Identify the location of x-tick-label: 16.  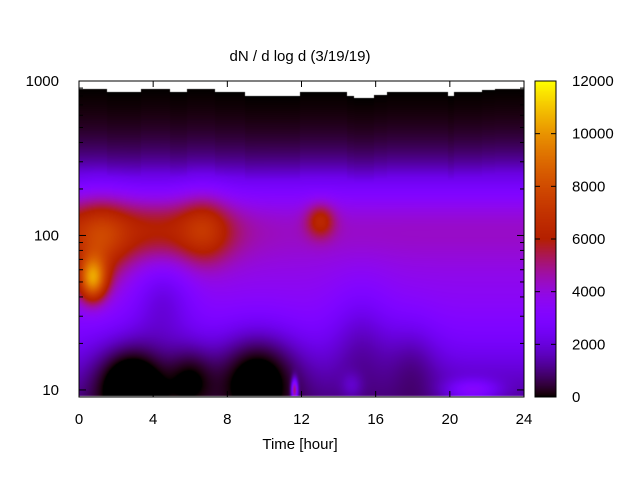
(375, 419).